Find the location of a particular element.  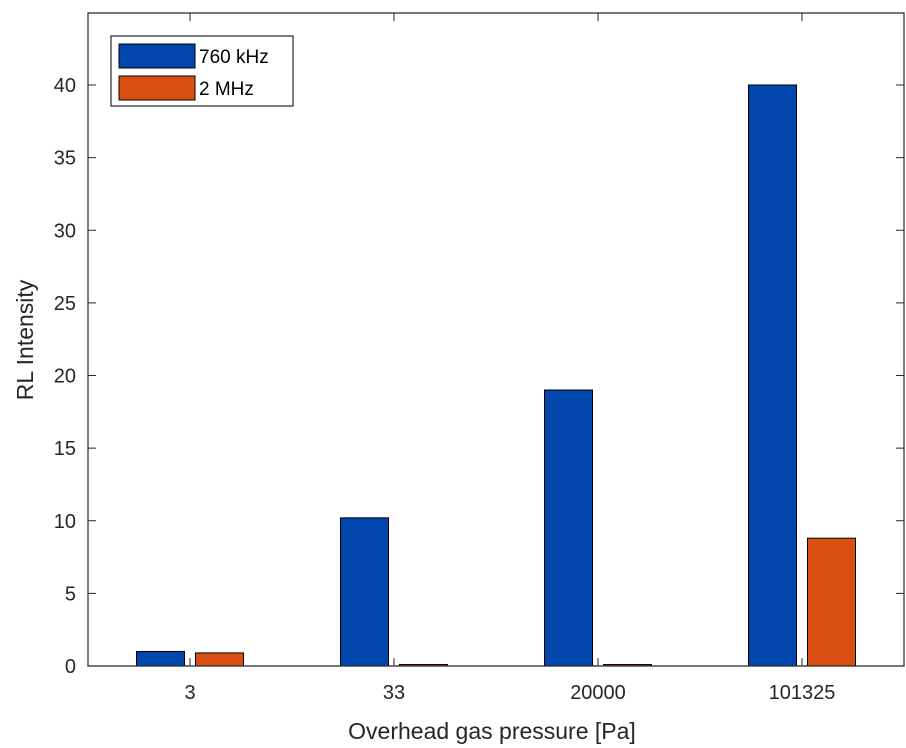

legend-swatch-2mhz is located at coordinates (157, 88).